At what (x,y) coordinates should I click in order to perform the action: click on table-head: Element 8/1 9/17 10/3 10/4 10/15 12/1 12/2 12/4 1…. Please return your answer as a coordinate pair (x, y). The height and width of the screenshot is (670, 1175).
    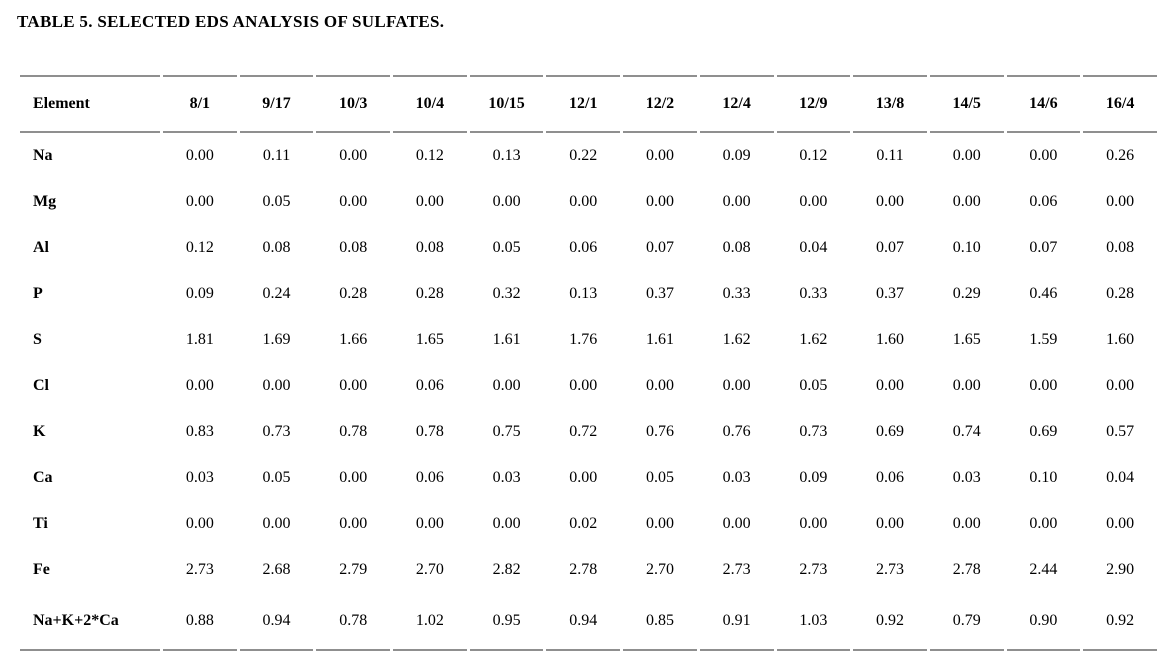
    Looking at the image, I should click on (588, 104).